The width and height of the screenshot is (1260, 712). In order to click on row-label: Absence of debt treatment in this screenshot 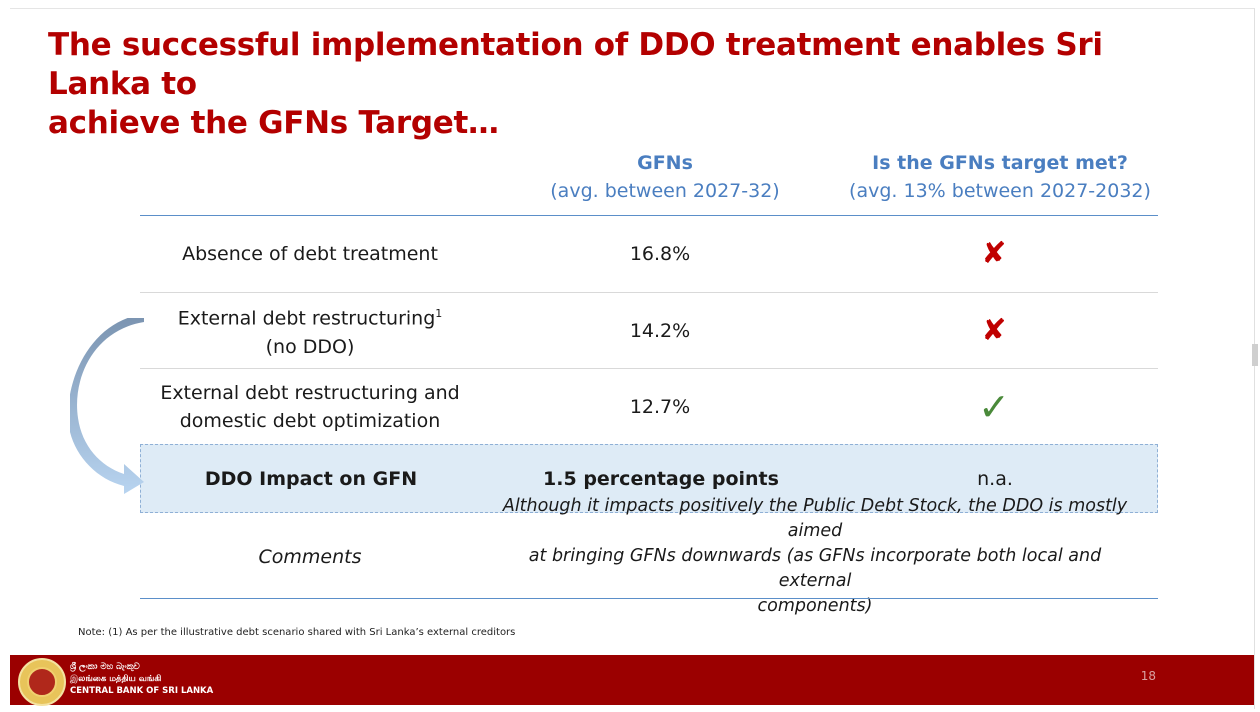, I will do `click(310, 254)`.